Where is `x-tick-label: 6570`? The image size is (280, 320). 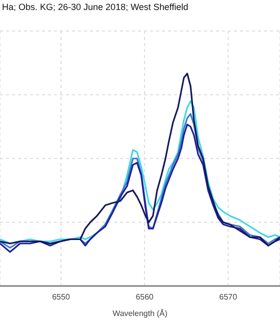
x-tick-label: 6570 is located at coordinates (228, 297).